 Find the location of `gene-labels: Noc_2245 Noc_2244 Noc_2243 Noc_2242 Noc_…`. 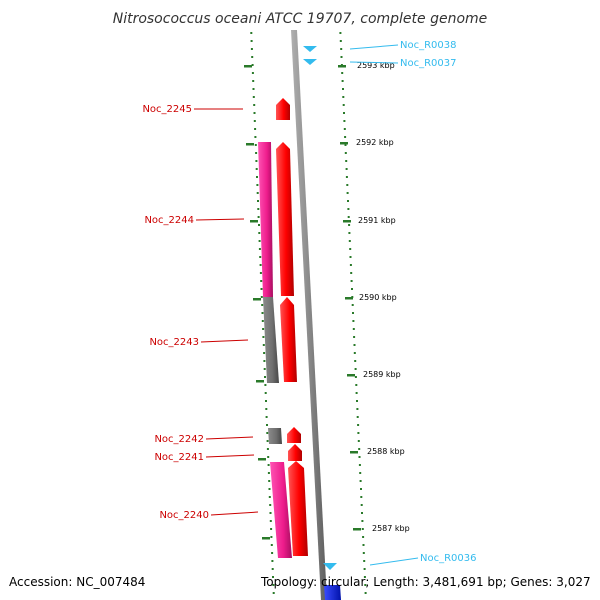

gene-labels: Noc_2245 Noc_2244 Noc_2243 Noc_2242 Noc_… is located at coordinates (200, 312).